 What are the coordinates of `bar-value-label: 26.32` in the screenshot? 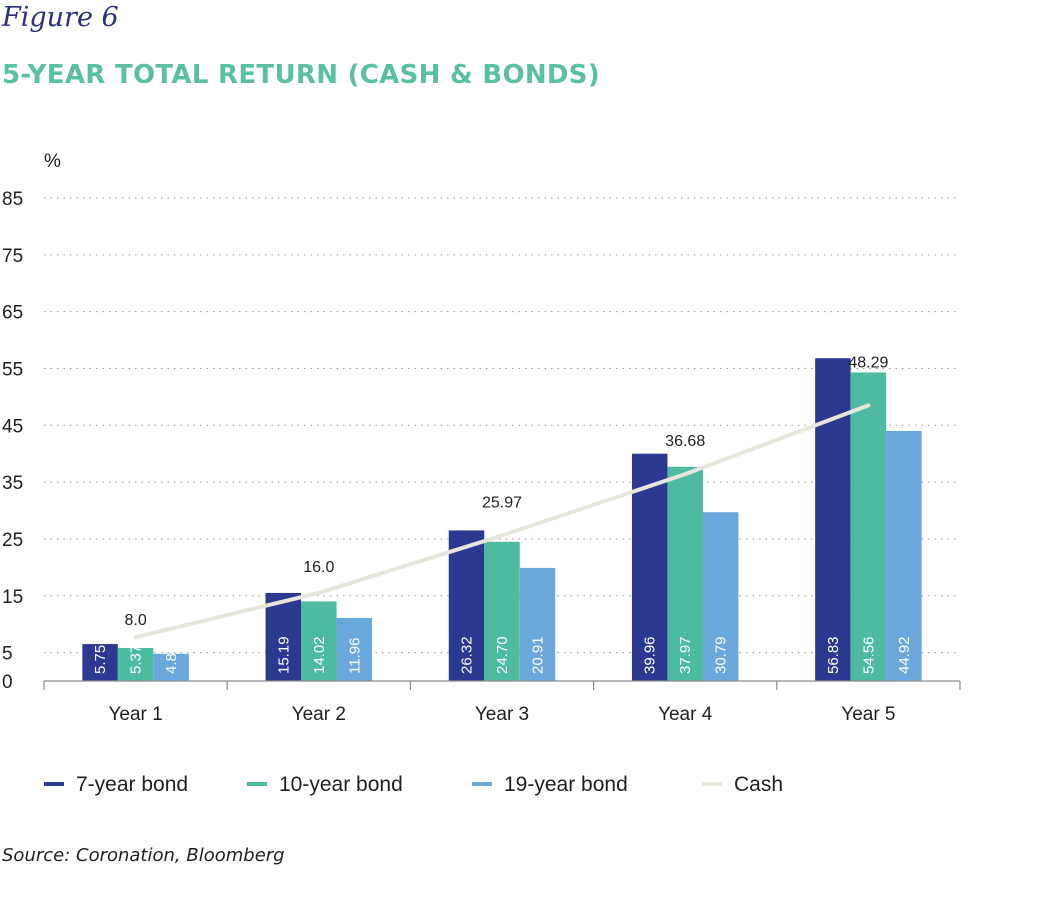 It's located at (467, 655).